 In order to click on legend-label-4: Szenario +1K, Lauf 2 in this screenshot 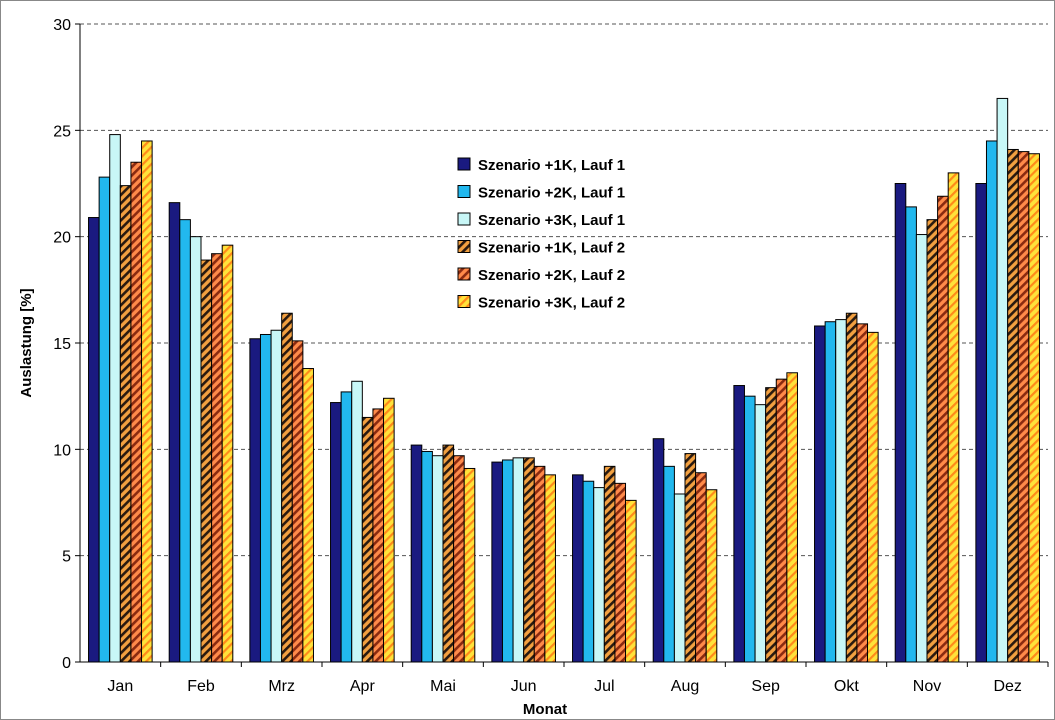, I will do `click(551, 248)`.